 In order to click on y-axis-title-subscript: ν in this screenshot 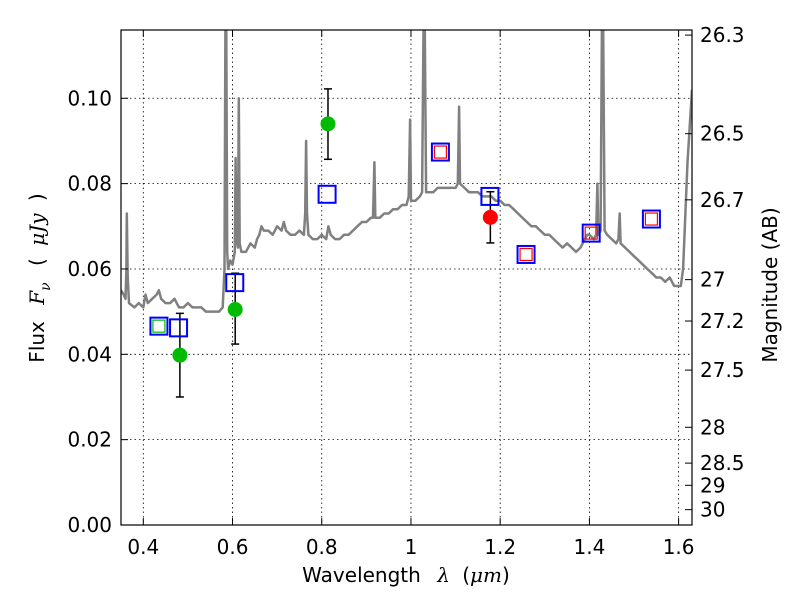, I will do `click(46, 286)`.